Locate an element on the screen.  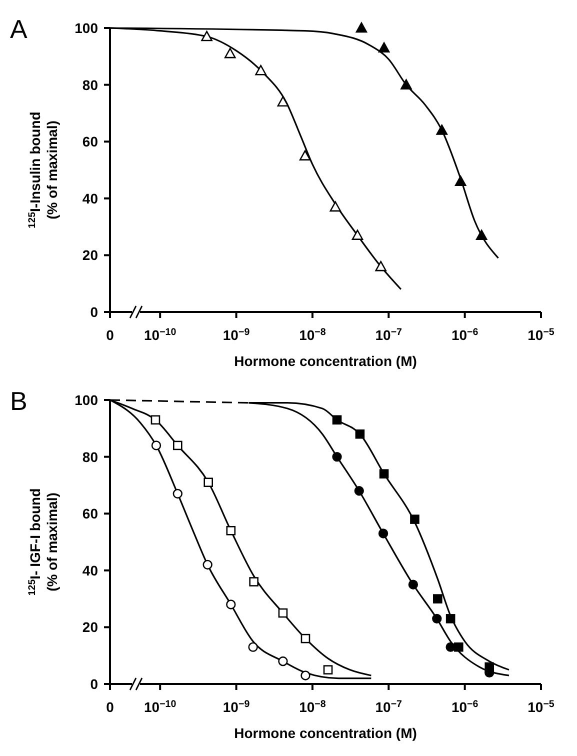
chart-title: A is located at coordinates (19, 29).